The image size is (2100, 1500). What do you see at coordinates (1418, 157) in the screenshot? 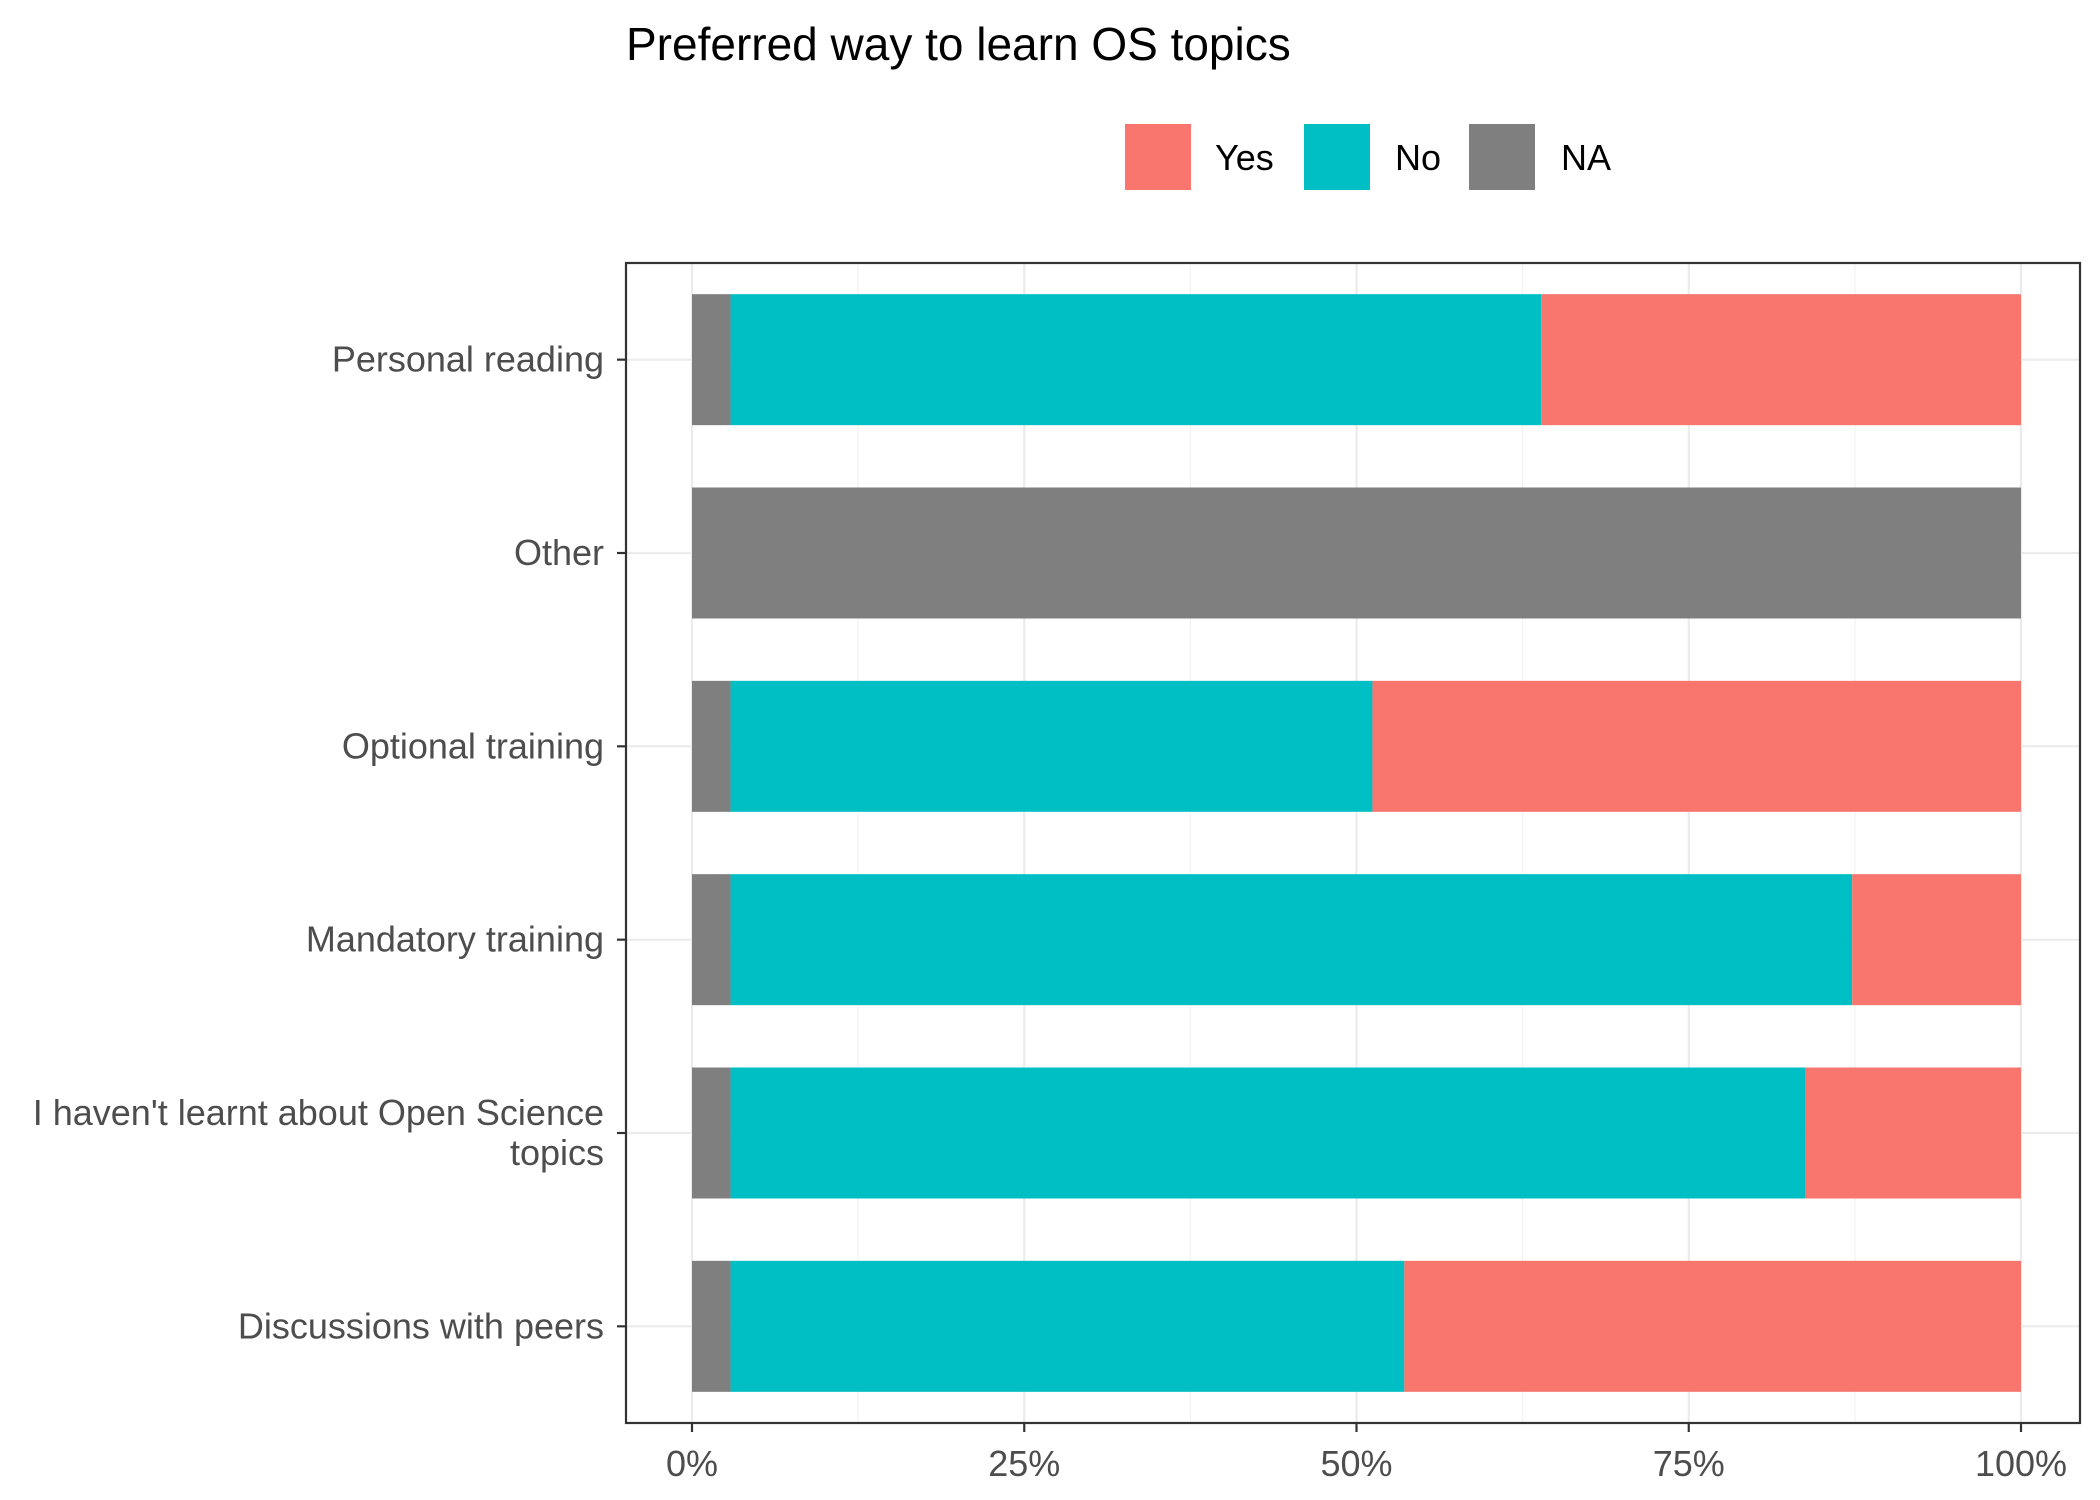
I see `legend-label-no: No` at bounding box center [1418, 157].